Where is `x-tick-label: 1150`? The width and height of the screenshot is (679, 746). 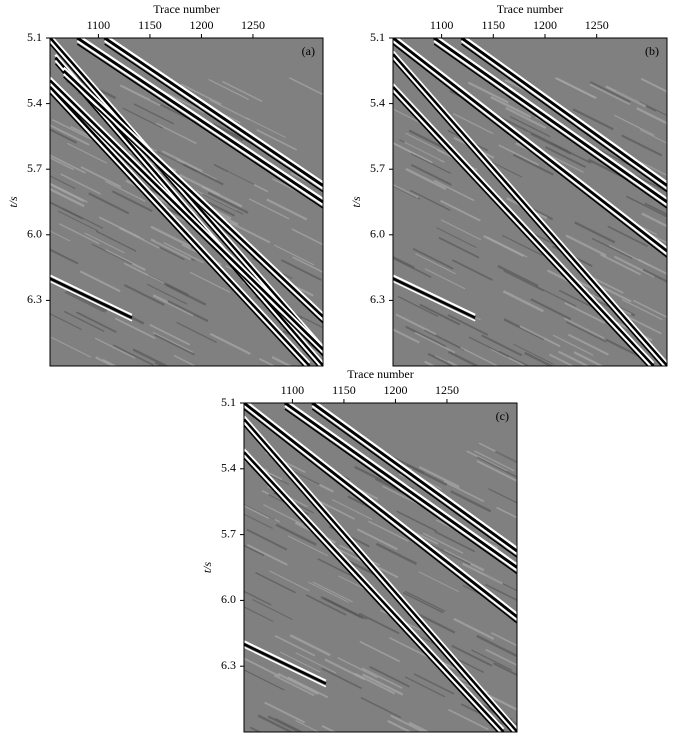
x-tick-label: 1150 is located at coordinates (344, 390).